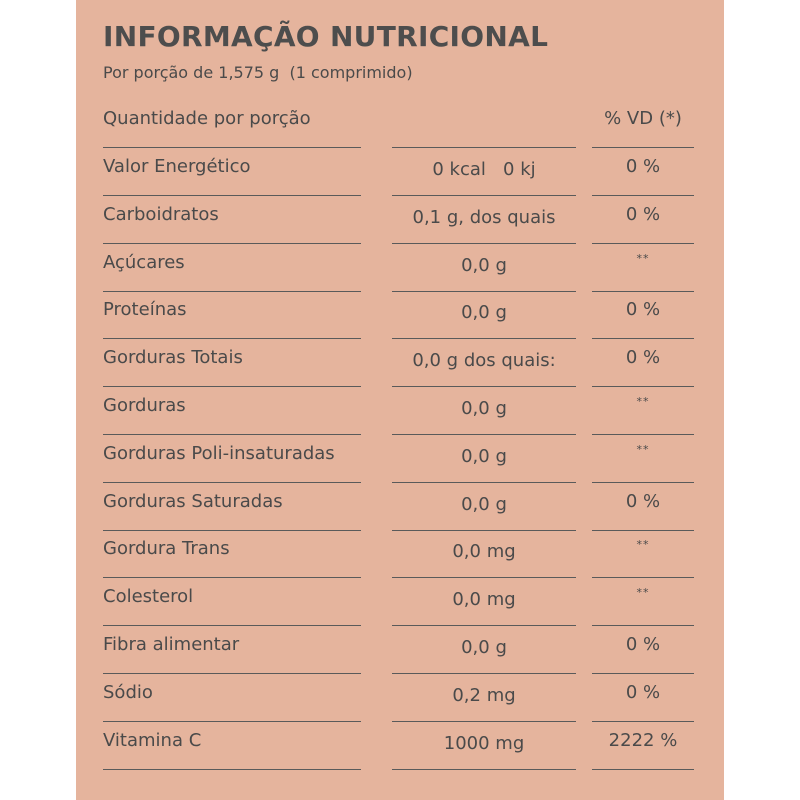  Describe the element at coordinates (484, 217) in the screenshot. I see `nutrient-amount: 0,1 g, dos quais` at that location.